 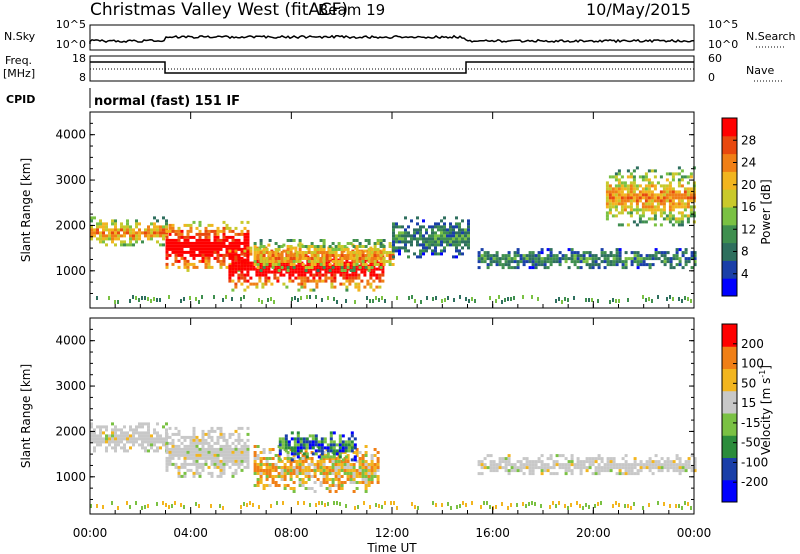 What do you see at coordinates (729, 234) in the screenshot?
I see `colorbar-swatch` at bounding box center [729, 234].